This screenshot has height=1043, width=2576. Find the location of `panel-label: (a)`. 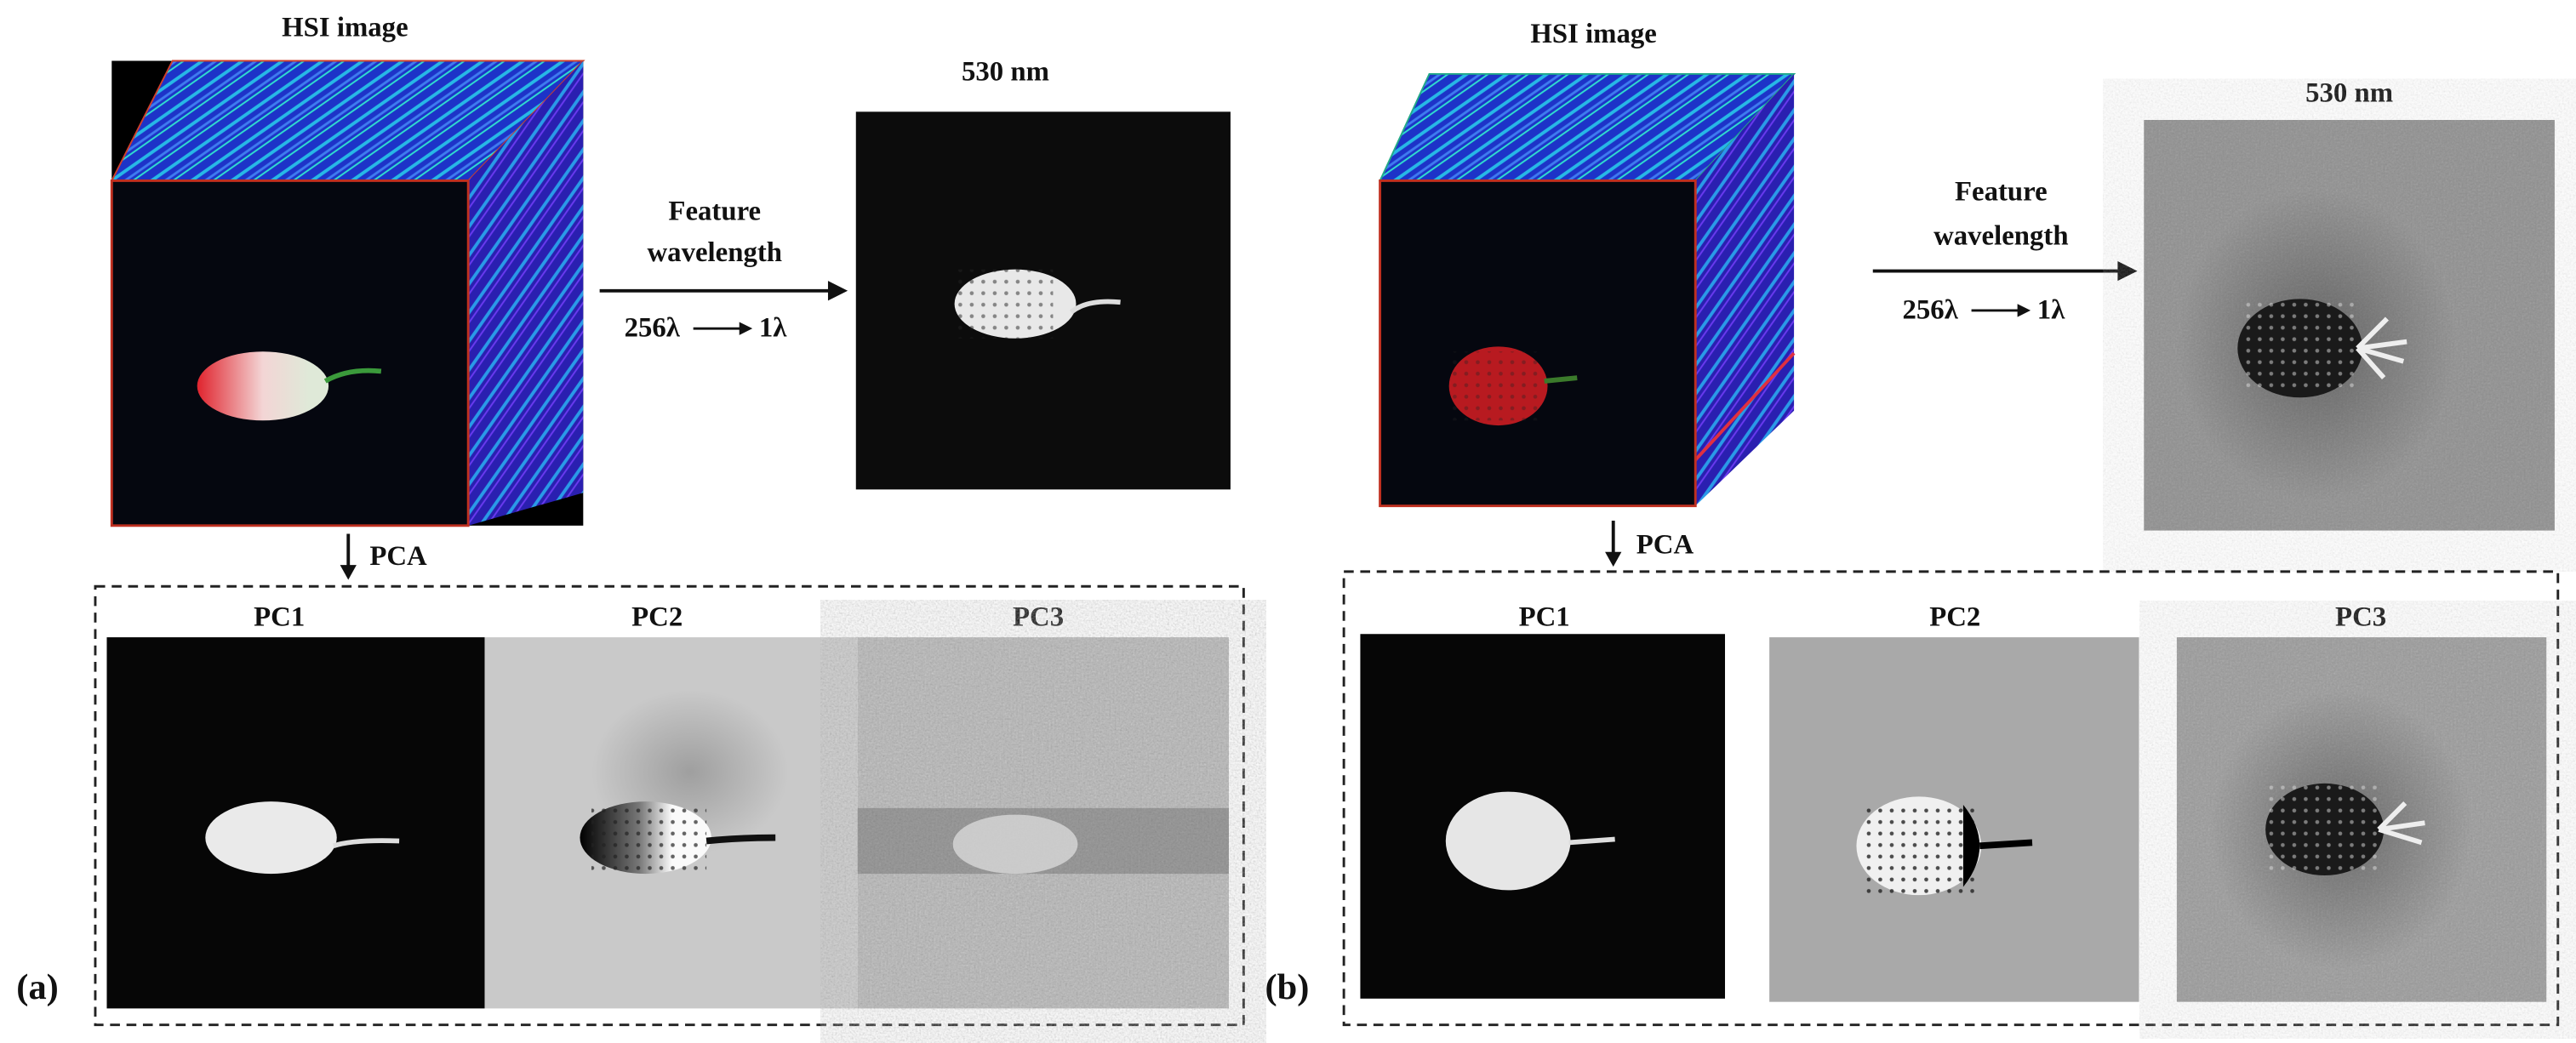

panel-label: (a) is located at coordinates (37, 987).